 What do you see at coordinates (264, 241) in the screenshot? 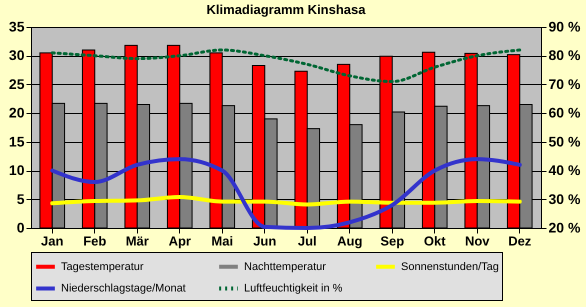
I see `x-tick-label: Jun` at bounding box center [264, 241].